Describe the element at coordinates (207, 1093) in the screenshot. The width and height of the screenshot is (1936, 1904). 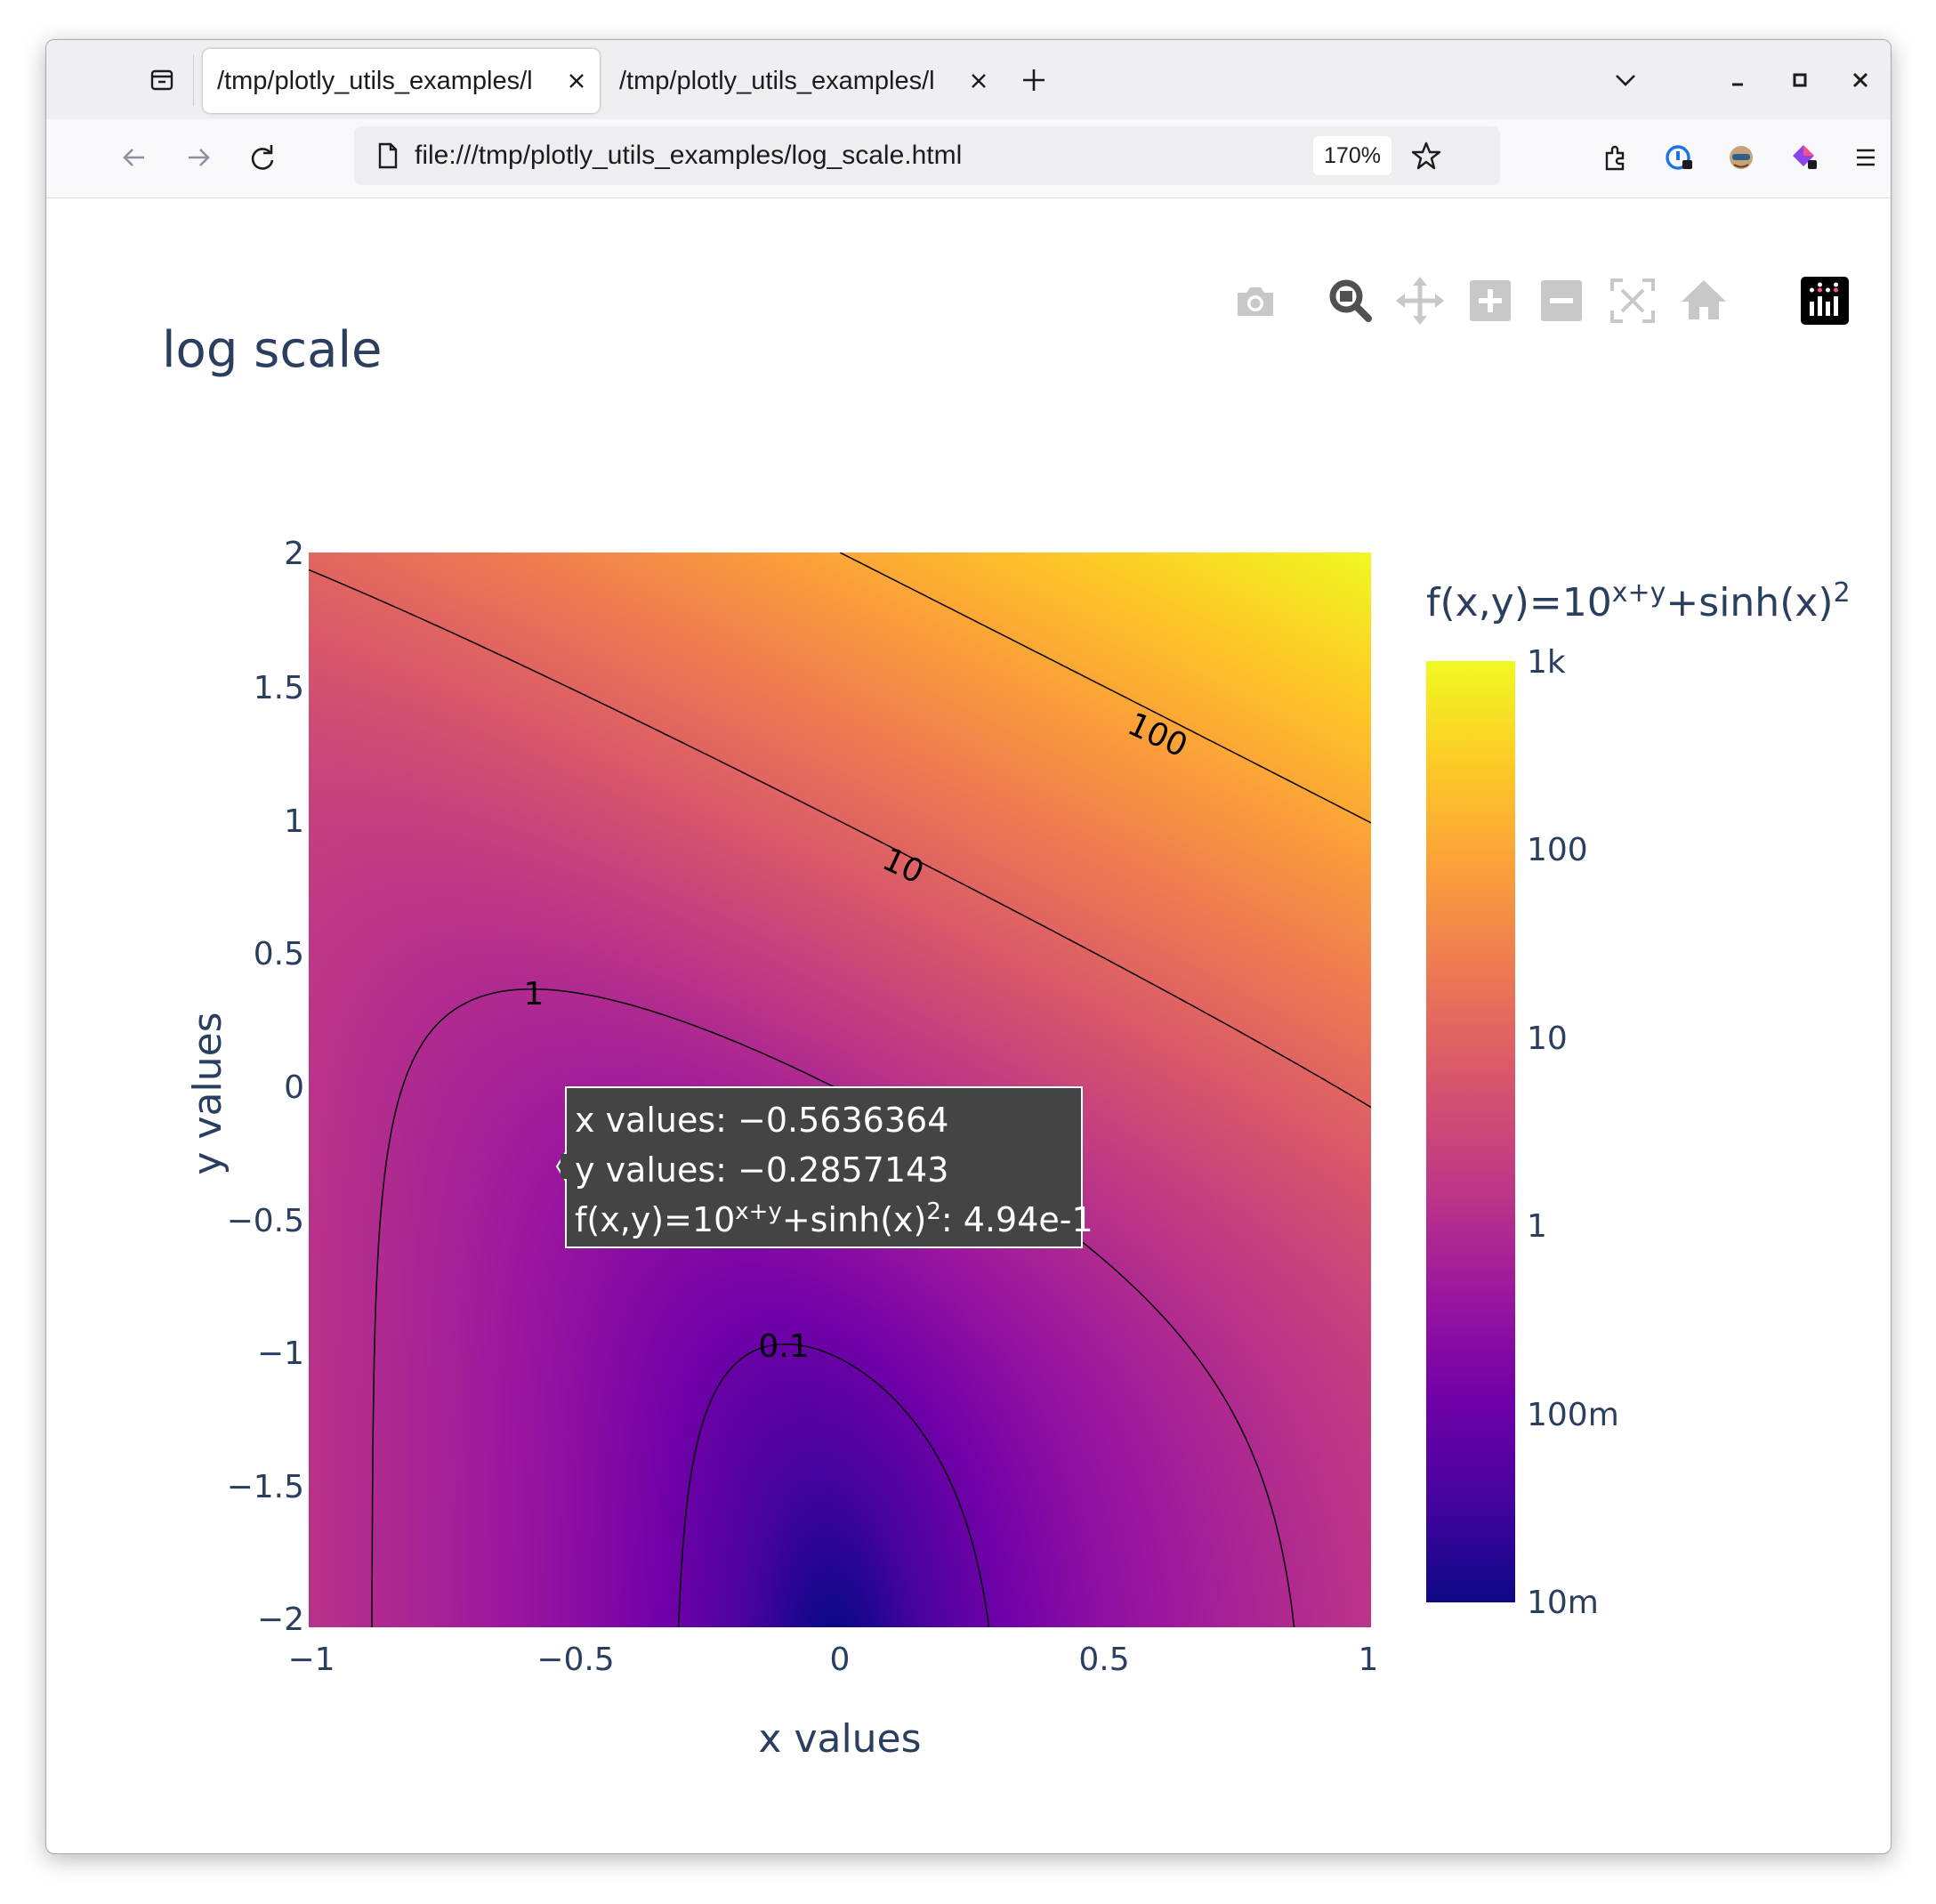
I see `y-axis-title: y values` at that location.